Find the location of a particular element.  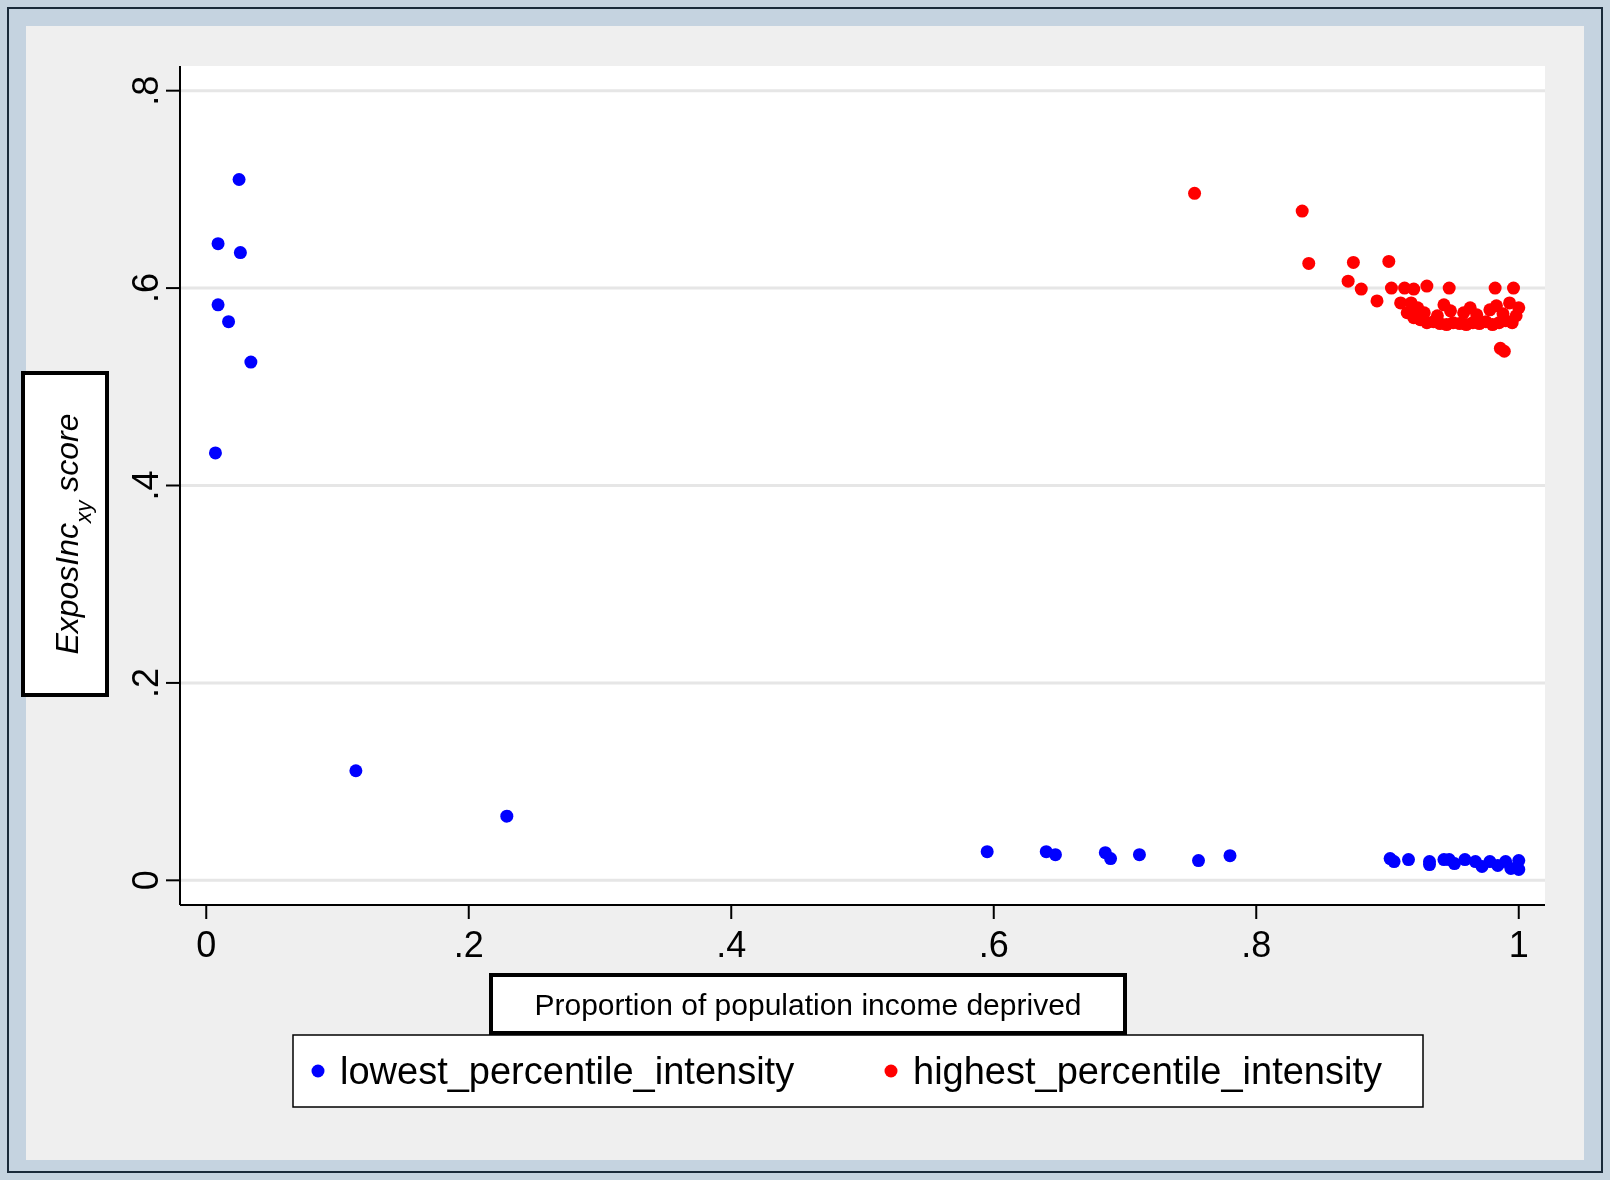

x-tick-label: 0 is located at coordinates (206, 944).